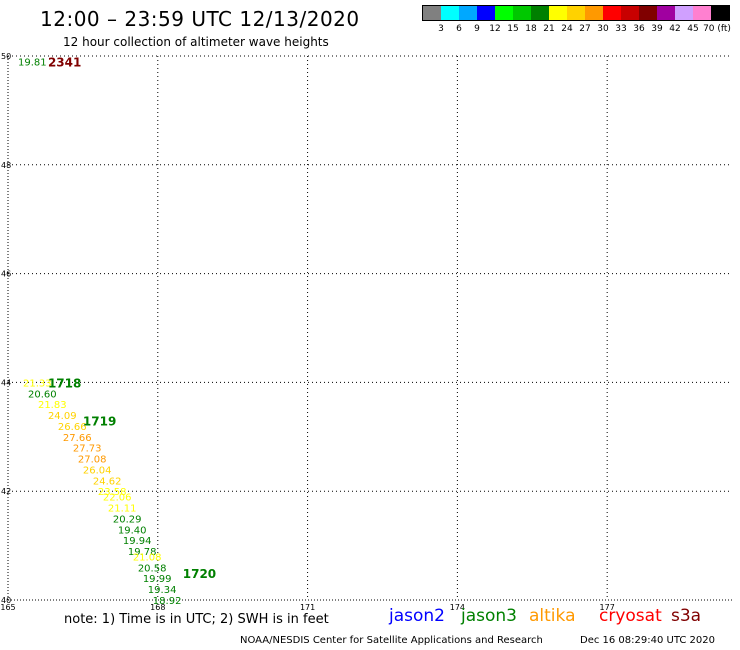 Image resolution: width=740 pixels, height=650 pixels. What do you see at coordinates (200, 19) in the screenshot?
I see `chart-title: 12:00 – 23:59 UTC 12/13/2020` at bounding box center [200, 19].